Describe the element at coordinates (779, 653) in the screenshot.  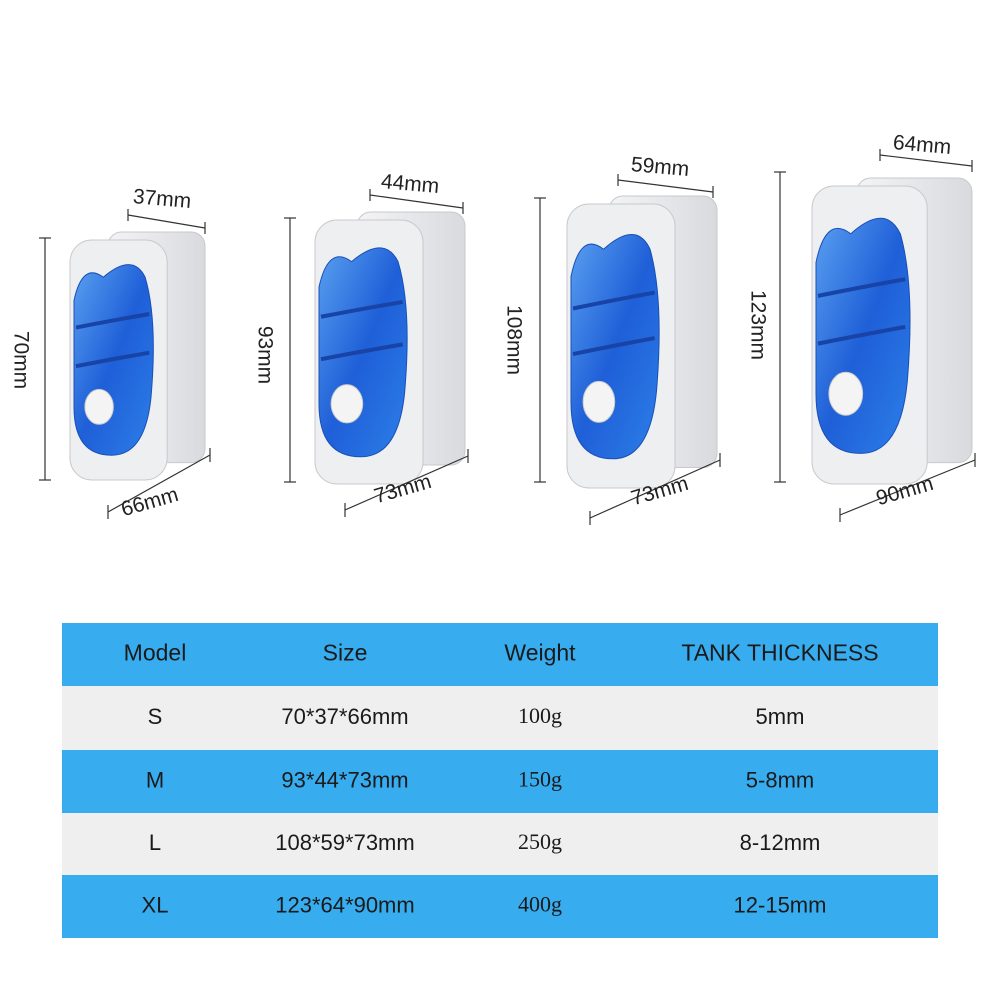
I see `table-header-cell: TANK THICKNESS` at that location.